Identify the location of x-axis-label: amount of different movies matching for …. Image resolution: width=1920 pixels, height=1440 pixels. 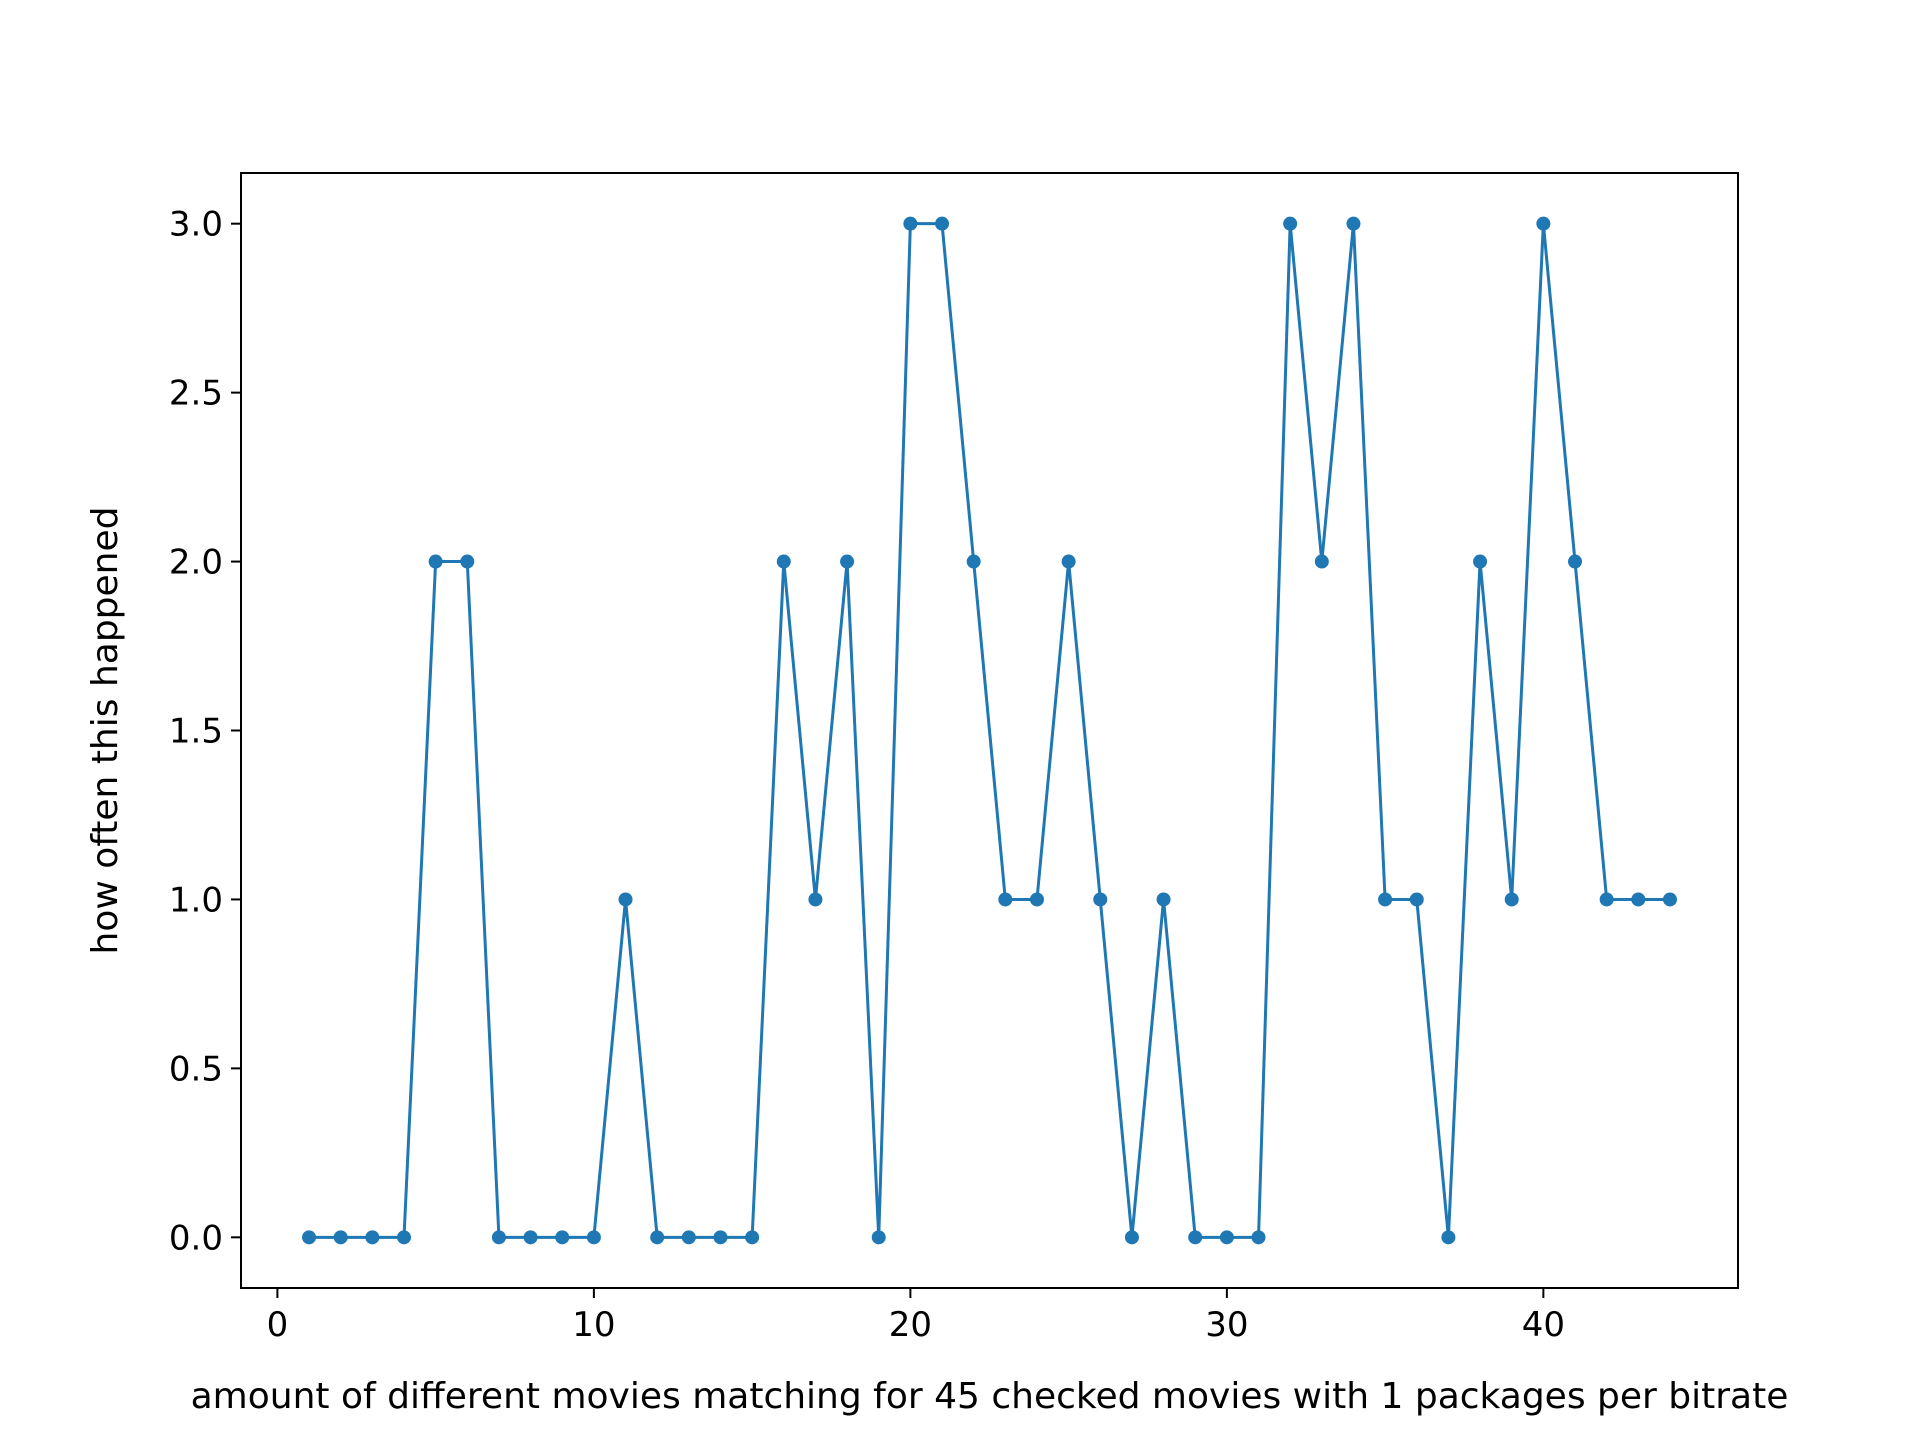
(990, 1396).